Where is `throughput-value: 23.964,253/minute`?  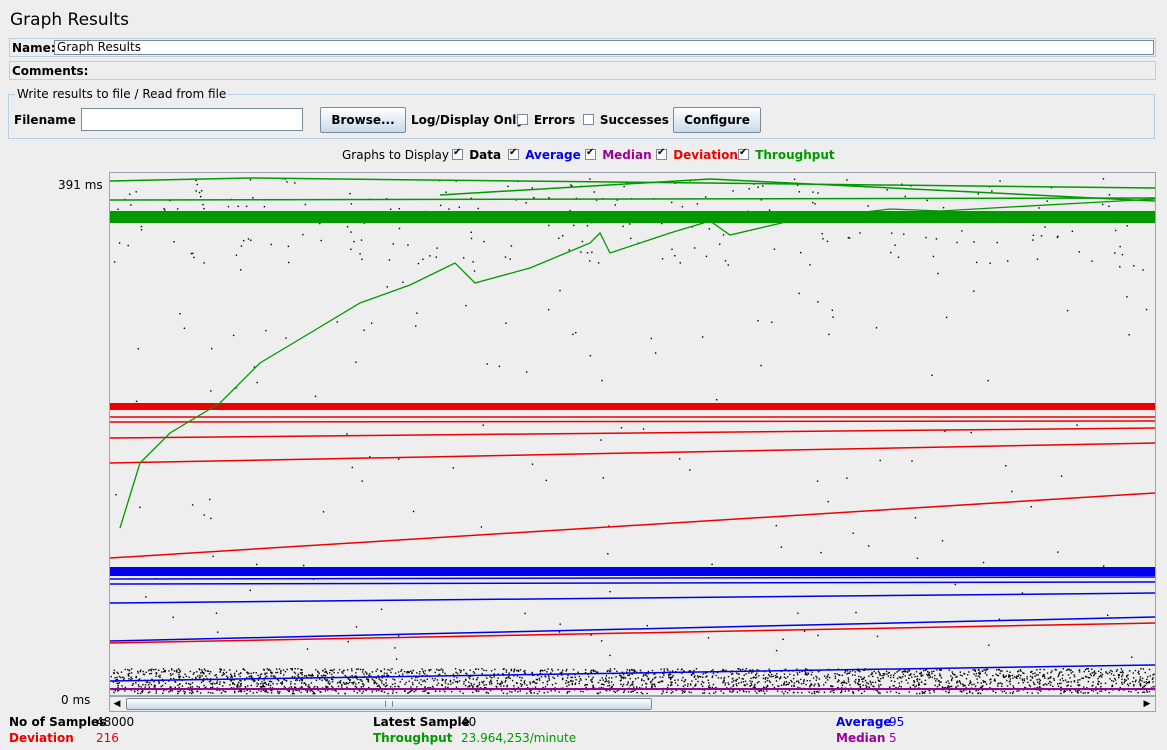 throughput-value: 23.964,253/minute is located at coordinates (519, 738).